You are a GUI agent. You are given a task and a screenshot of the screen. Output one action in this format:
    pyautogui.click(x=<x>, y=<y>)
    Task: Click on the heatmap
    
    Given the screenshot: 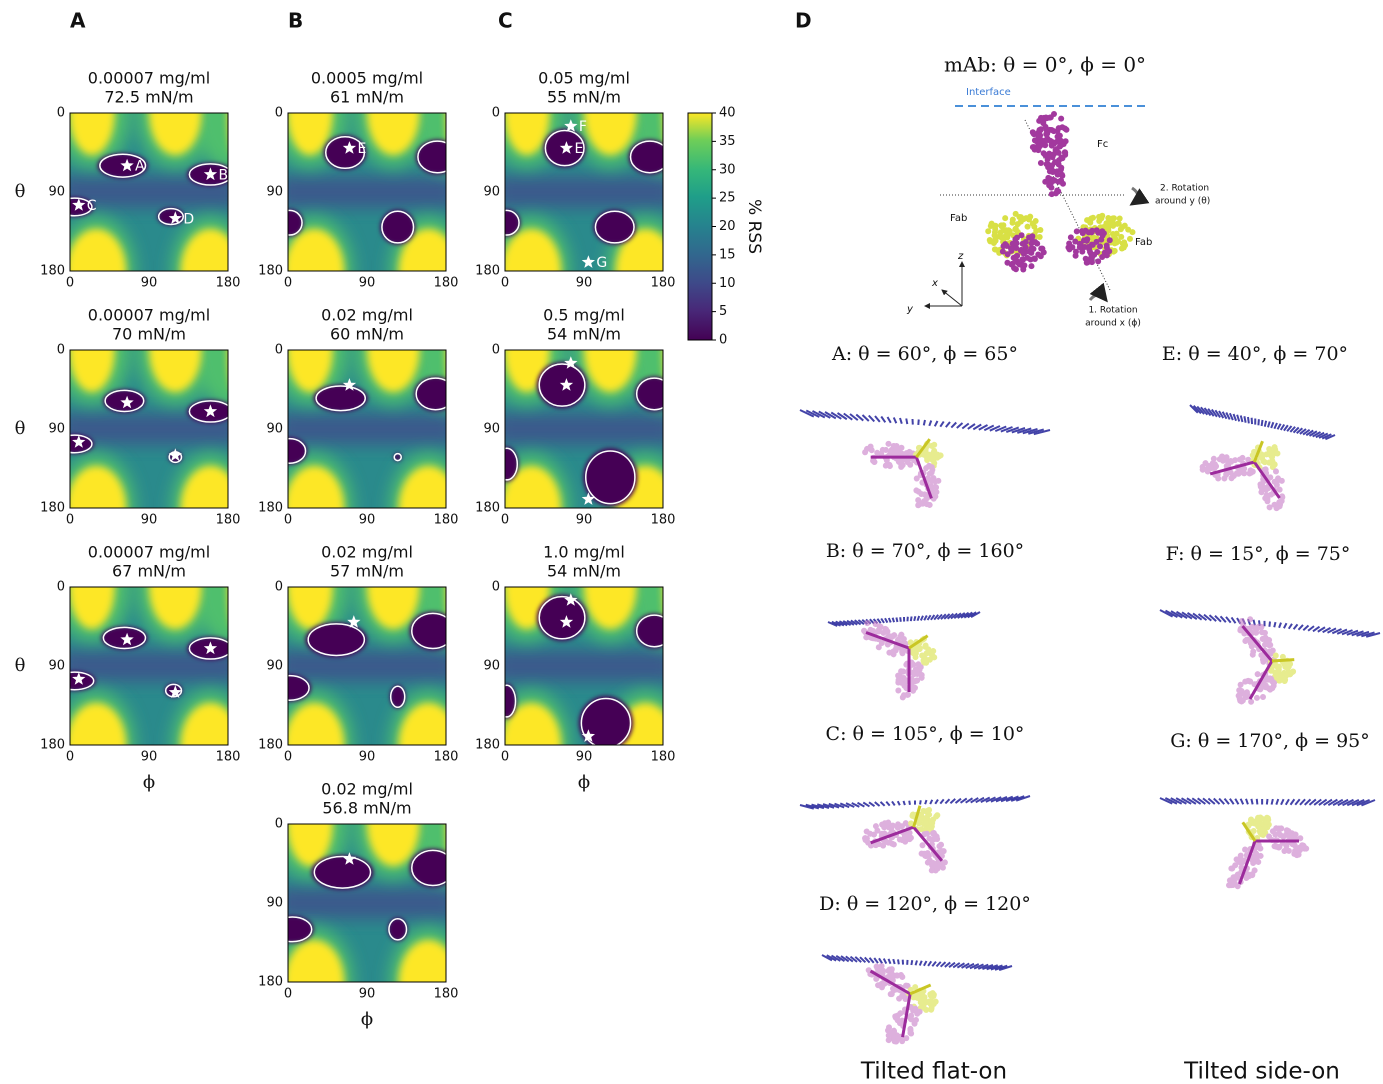 What is the action you would take?
    pyautogui.click(x=584, y=429)
    